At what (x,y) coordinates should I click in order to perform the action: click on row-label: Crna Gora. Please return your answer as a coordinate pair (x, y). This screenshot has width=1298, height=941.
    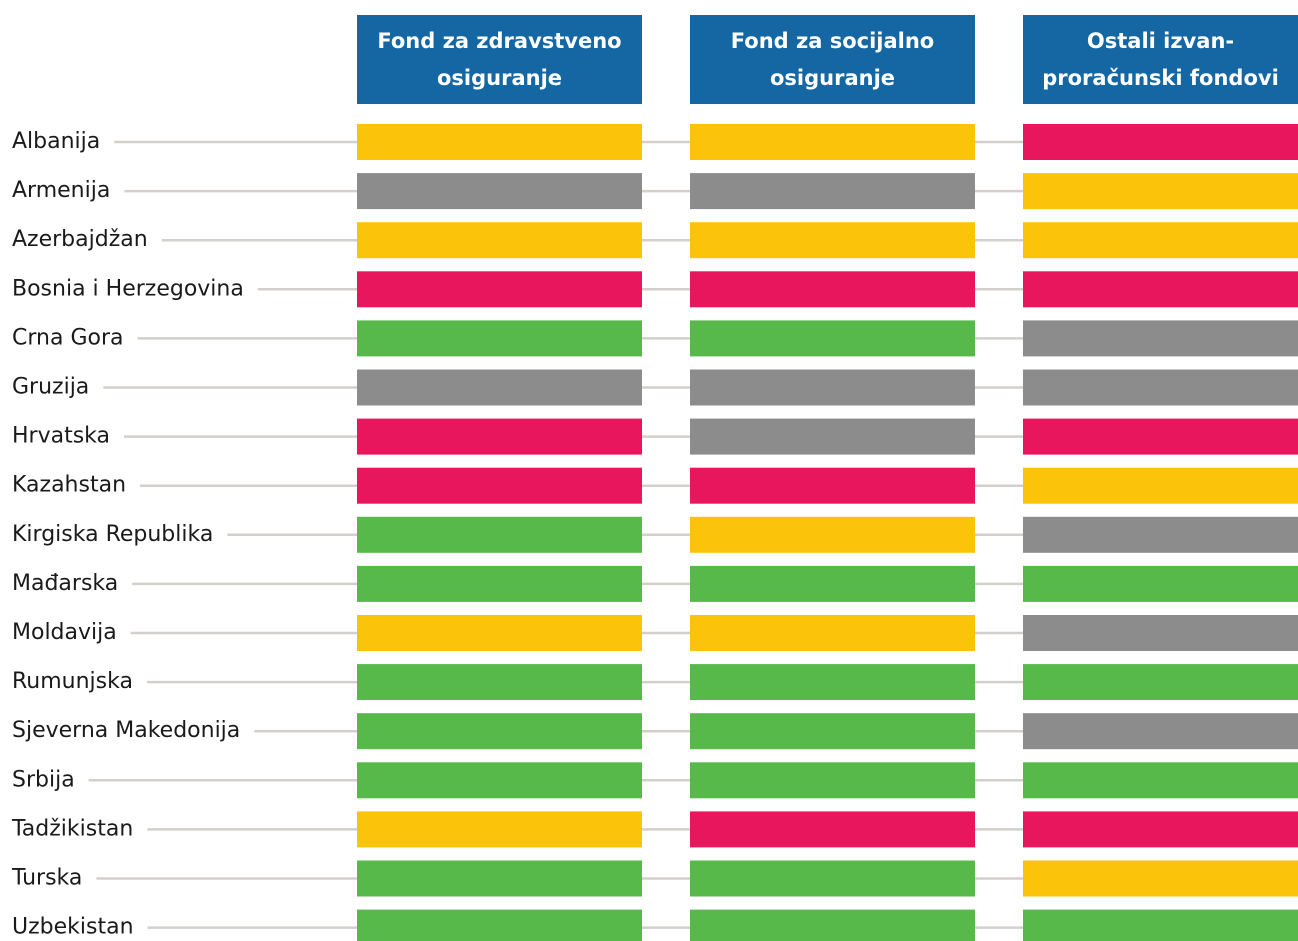
    Looking at the image, I should click on (67, 337).